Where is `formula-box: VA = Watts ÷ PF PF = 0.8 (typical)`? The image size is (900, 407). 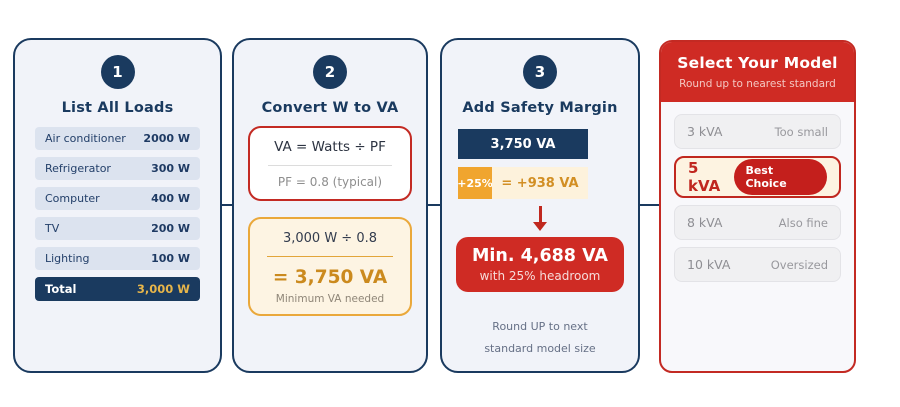
formula-box: VA = Watts ÷ PF PF = 0.8 (typical) is located at coordinates (330, 163).